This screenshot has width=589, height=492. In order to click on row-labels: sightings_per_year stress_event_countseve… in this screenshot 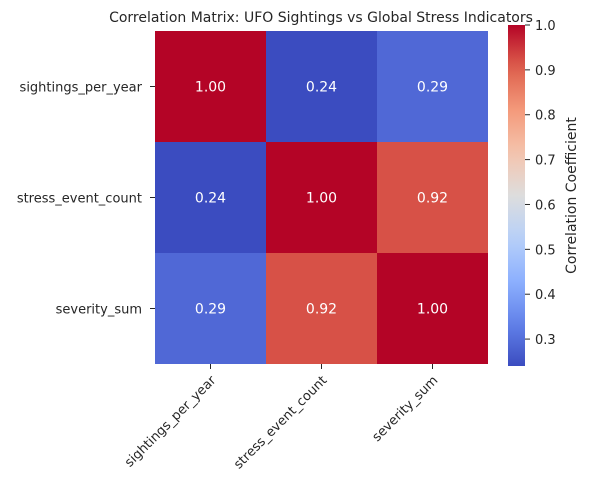, I will do `click(86, 199)`.